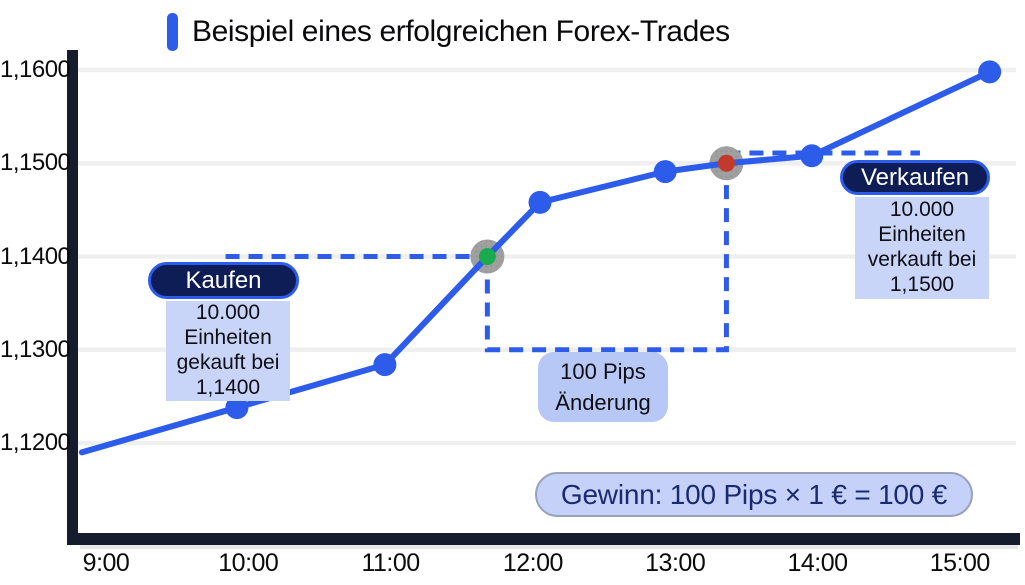 This screenshot has height=585, width=1025. What do you see at coordinates (35, 163) in the screenshot?
I see `y-tick-label: 1,1500` at bounding box center [35, 163].